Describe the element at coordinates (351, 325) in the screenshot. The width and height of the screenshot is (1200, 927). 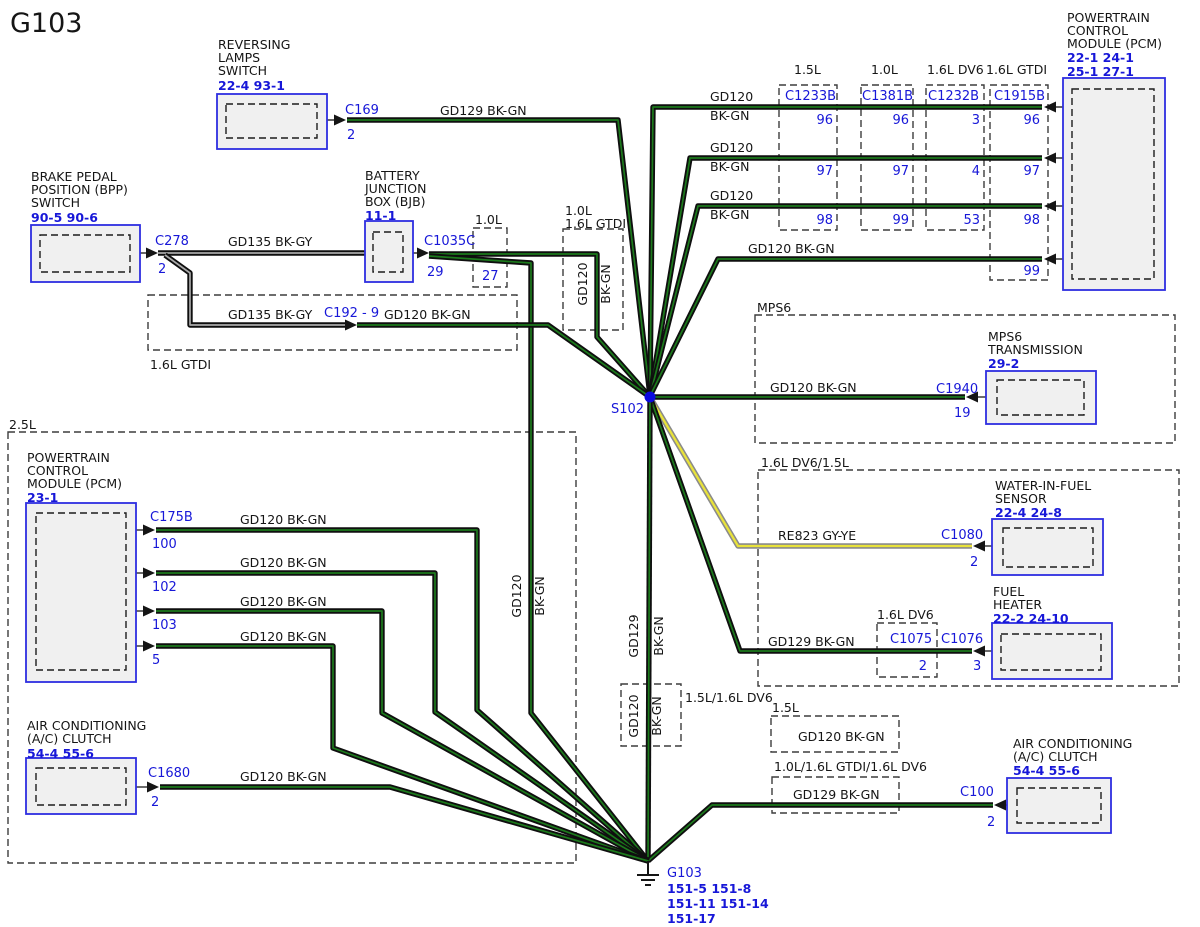
I see `arrow-c192` at that location.